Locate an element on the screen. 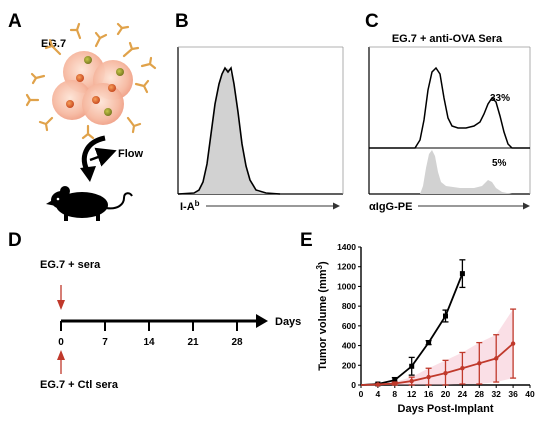 The image size is (550, 422). sera-arrow-icon is located at coordinates (61, 297).